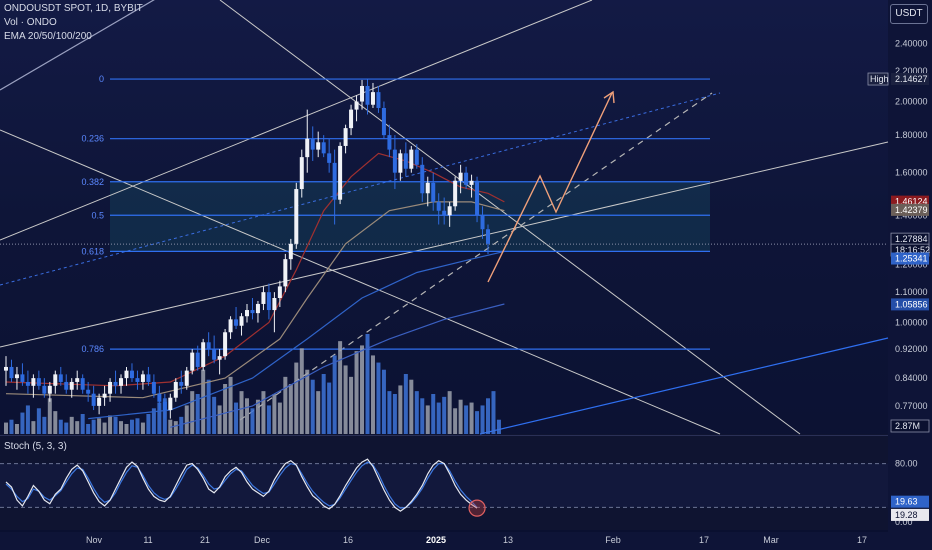 This screenshot has width=932, height=550. I want to click on symbol-title: ONDOUSDT SPOT, 1D, BYBIT, so click(73, 8).